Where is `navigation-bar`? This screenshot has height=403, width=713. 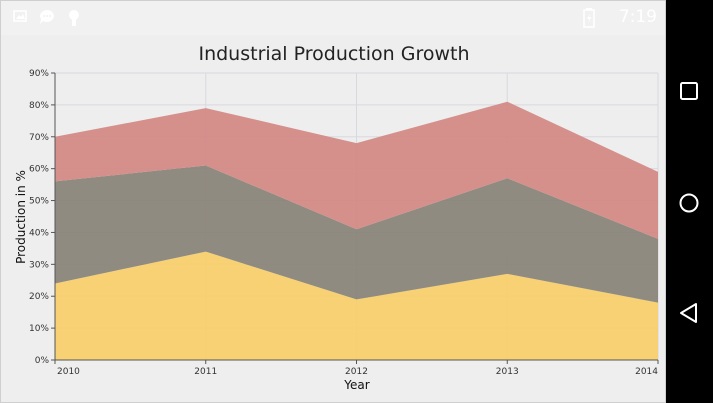
navigation-bar is located at coordinates (689, 201).